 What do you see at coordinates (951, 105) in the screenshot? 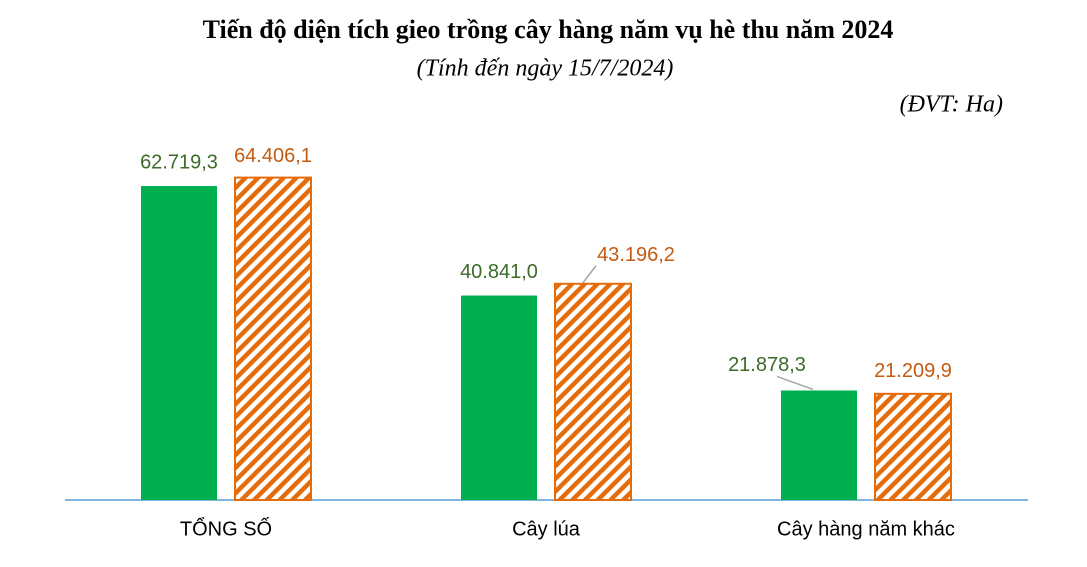
I see `unit-note: (ĐVT: Ha)` at bounding box center [951, 105].